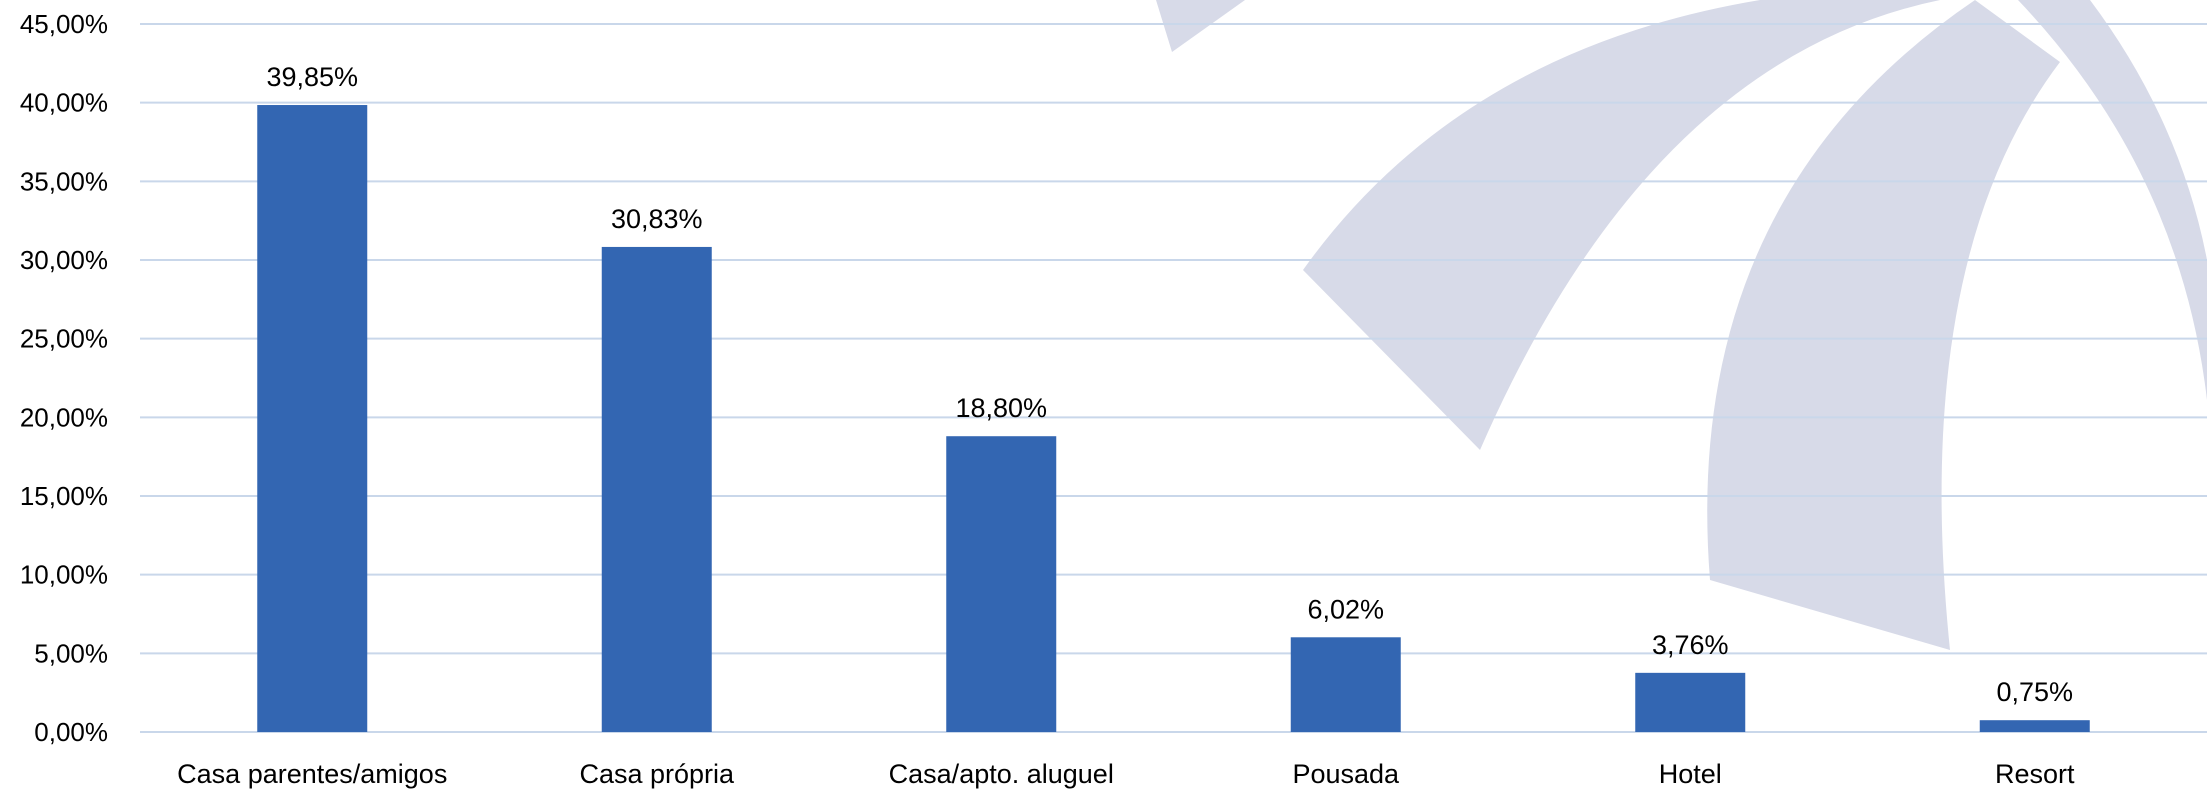 The image size is (2207, 790). I want to click on y-tick-label: 0,00%, so click(71, 732).